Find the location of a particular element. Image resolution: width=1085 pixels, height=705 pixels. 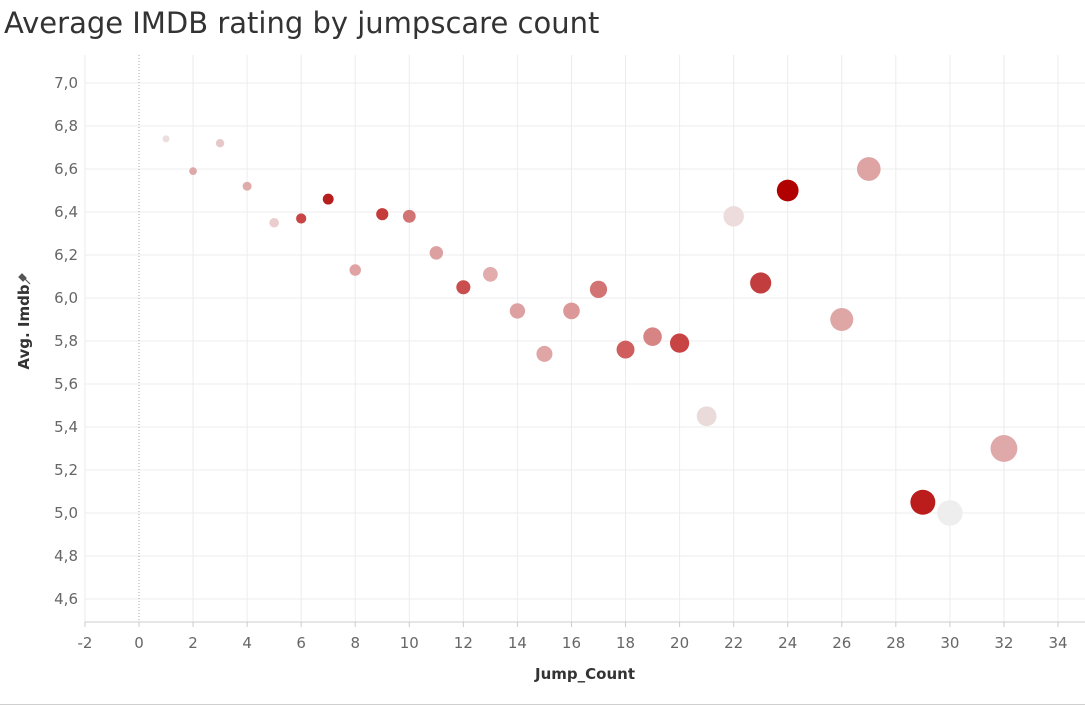

x-tick-label: 16 is located at coordinates (571, 643).